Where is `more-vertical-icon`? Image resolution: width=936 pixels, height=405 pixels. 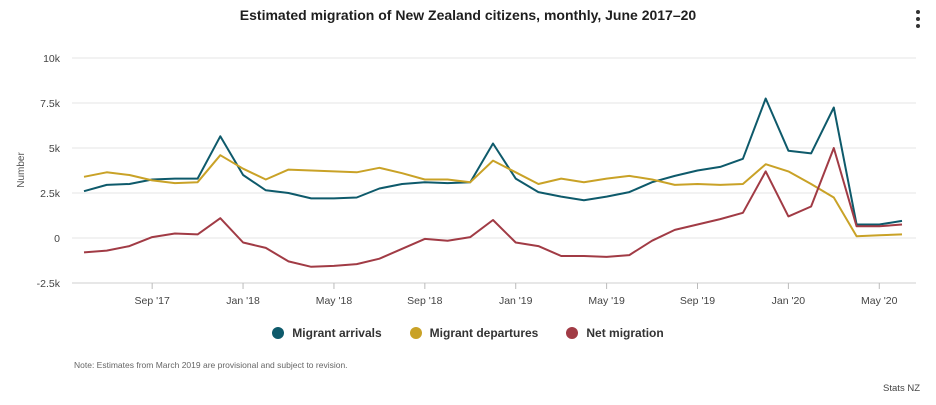
more-vertical-icon is located at coordinates (918, 20).